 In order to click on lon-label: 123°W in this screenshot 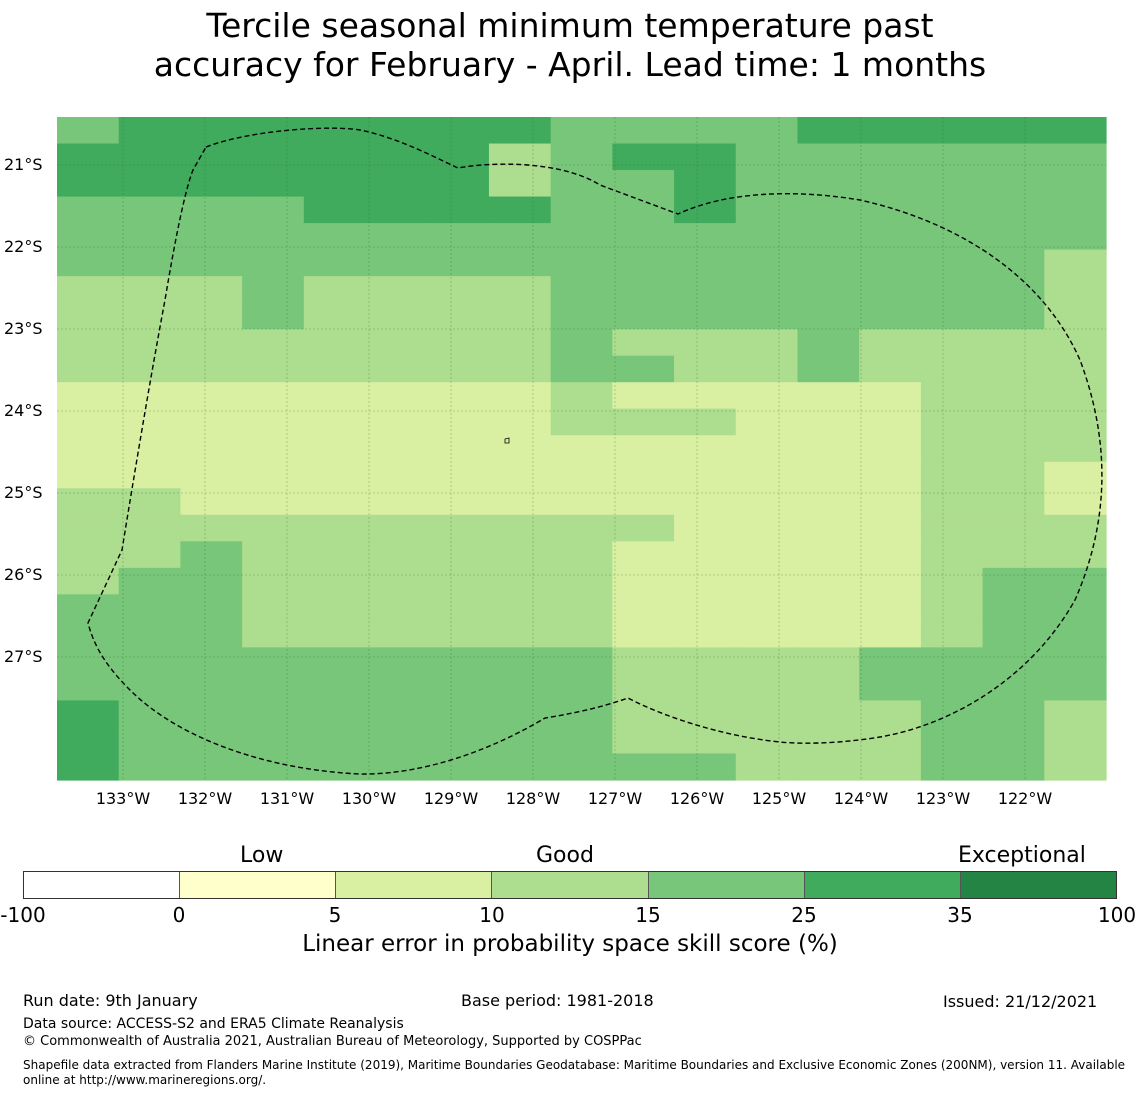, I will do `click(943, 798)`.